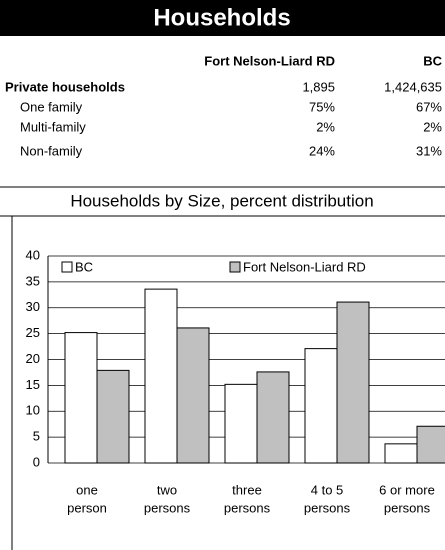  What do you see at coordinates (33, 384) in the screenshot?
I see `y-tick-label: 15` at bounding box center [33, 384].